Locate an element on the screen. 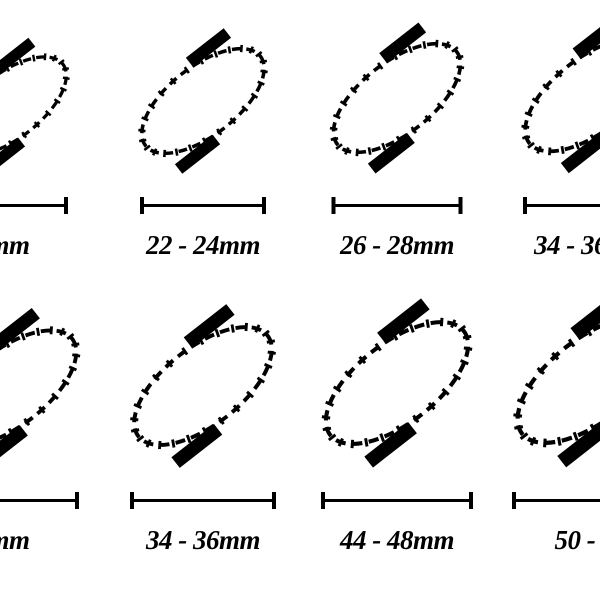  size-label: 22 - 24mm is located at coordinates (203, 245).